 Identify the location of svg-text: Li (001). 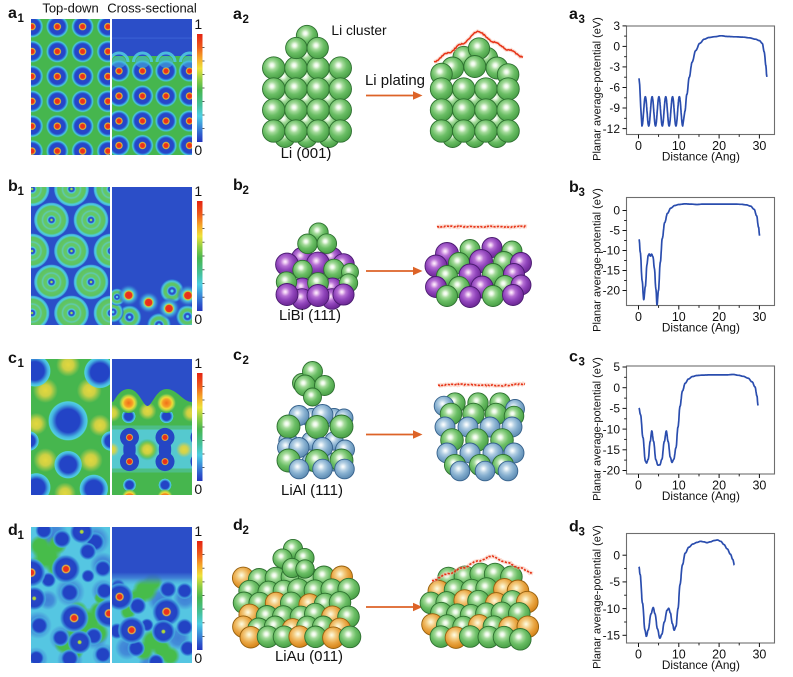
(306, 153).